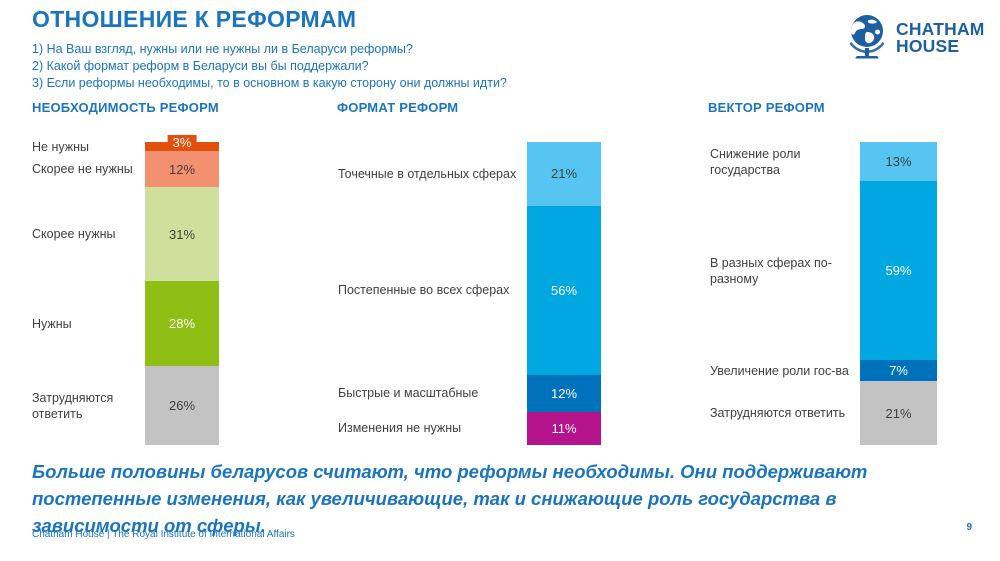  I want to click on bar-segment: 11%, so click(564, 428).